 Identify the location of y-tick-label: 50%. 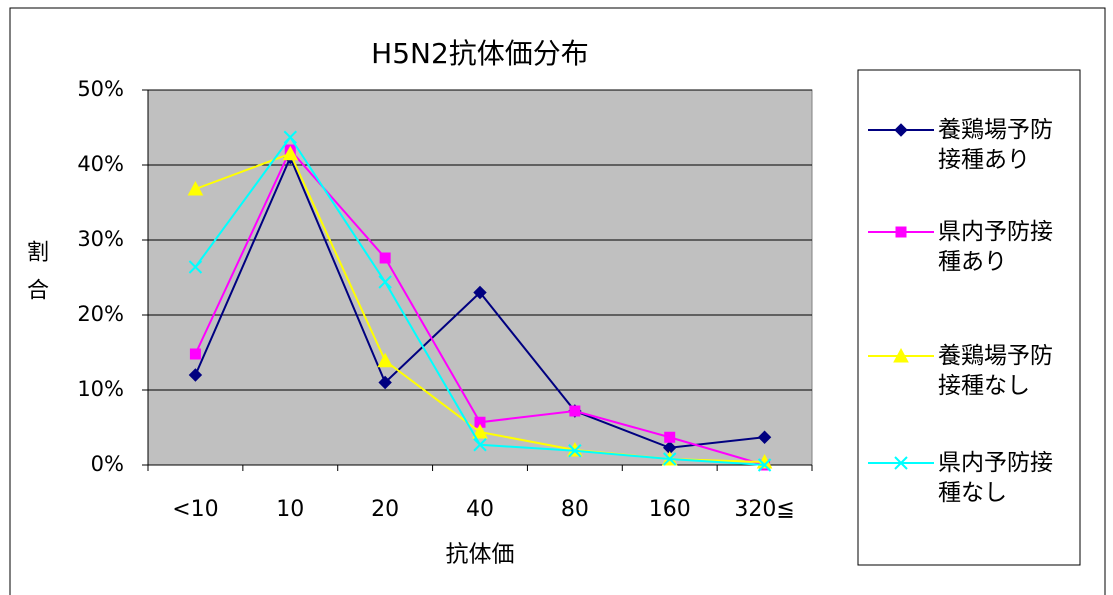
(100, 89).